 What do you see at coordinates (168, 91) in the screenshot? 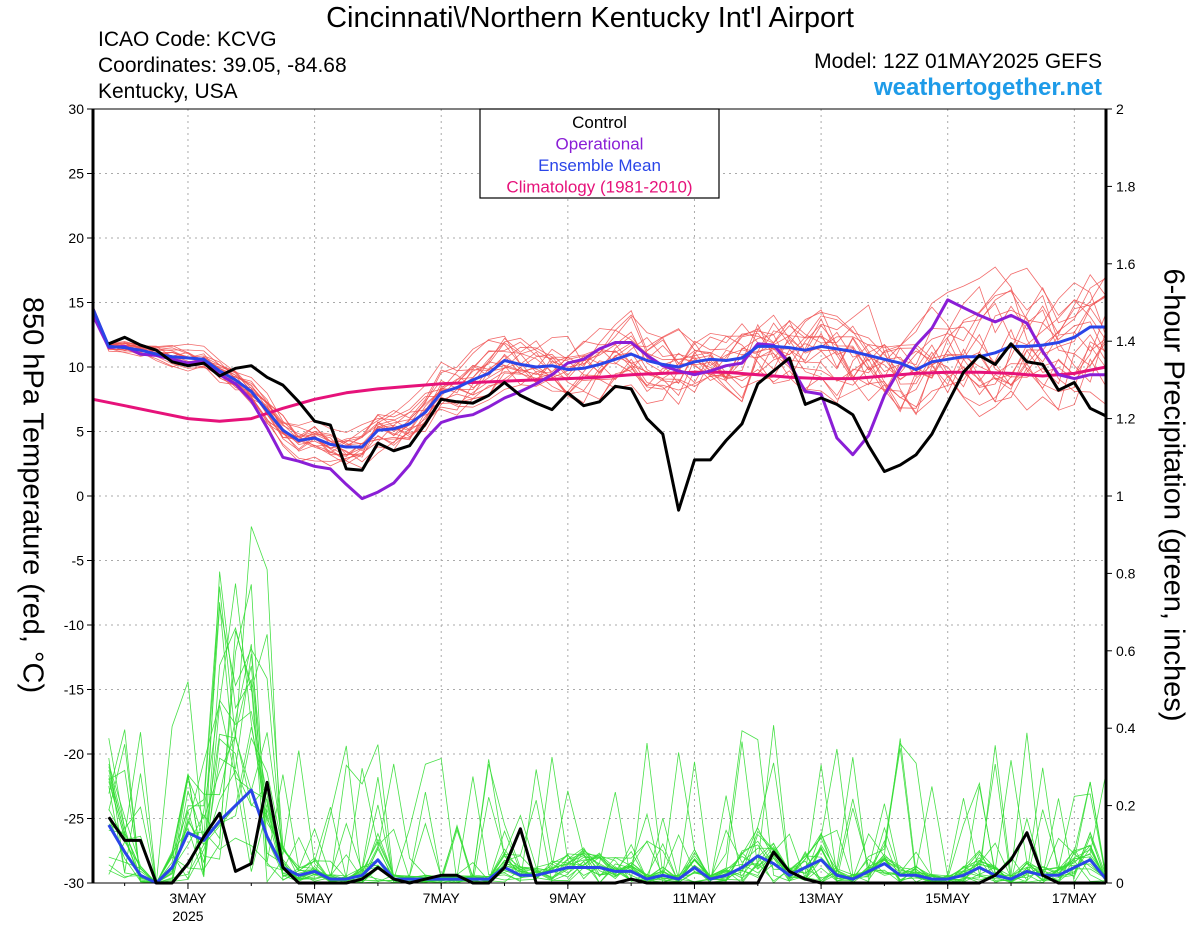
I see `location: Kentucky, USA` at bounding box center [168, 91].